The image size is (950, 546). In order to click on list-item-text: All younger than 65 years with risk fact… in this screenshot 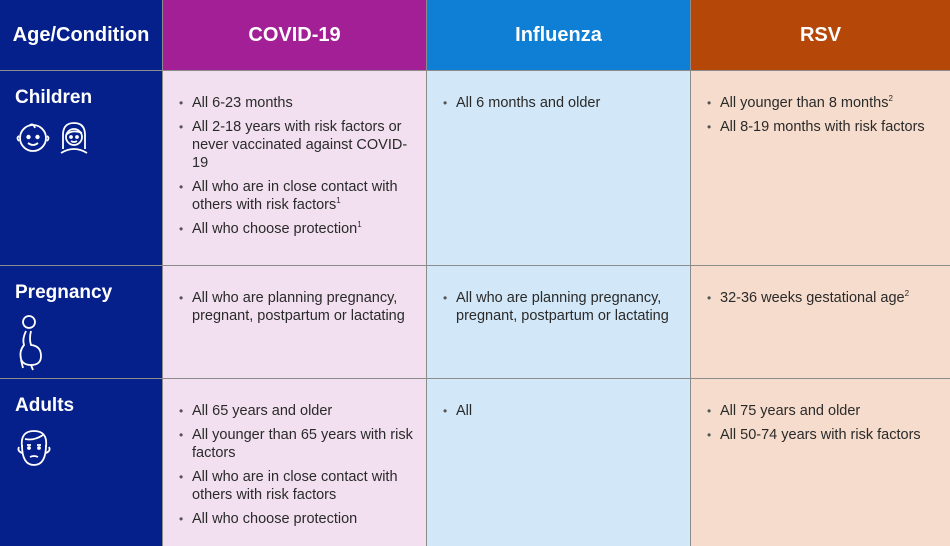, I will do `click(302, 444)`.